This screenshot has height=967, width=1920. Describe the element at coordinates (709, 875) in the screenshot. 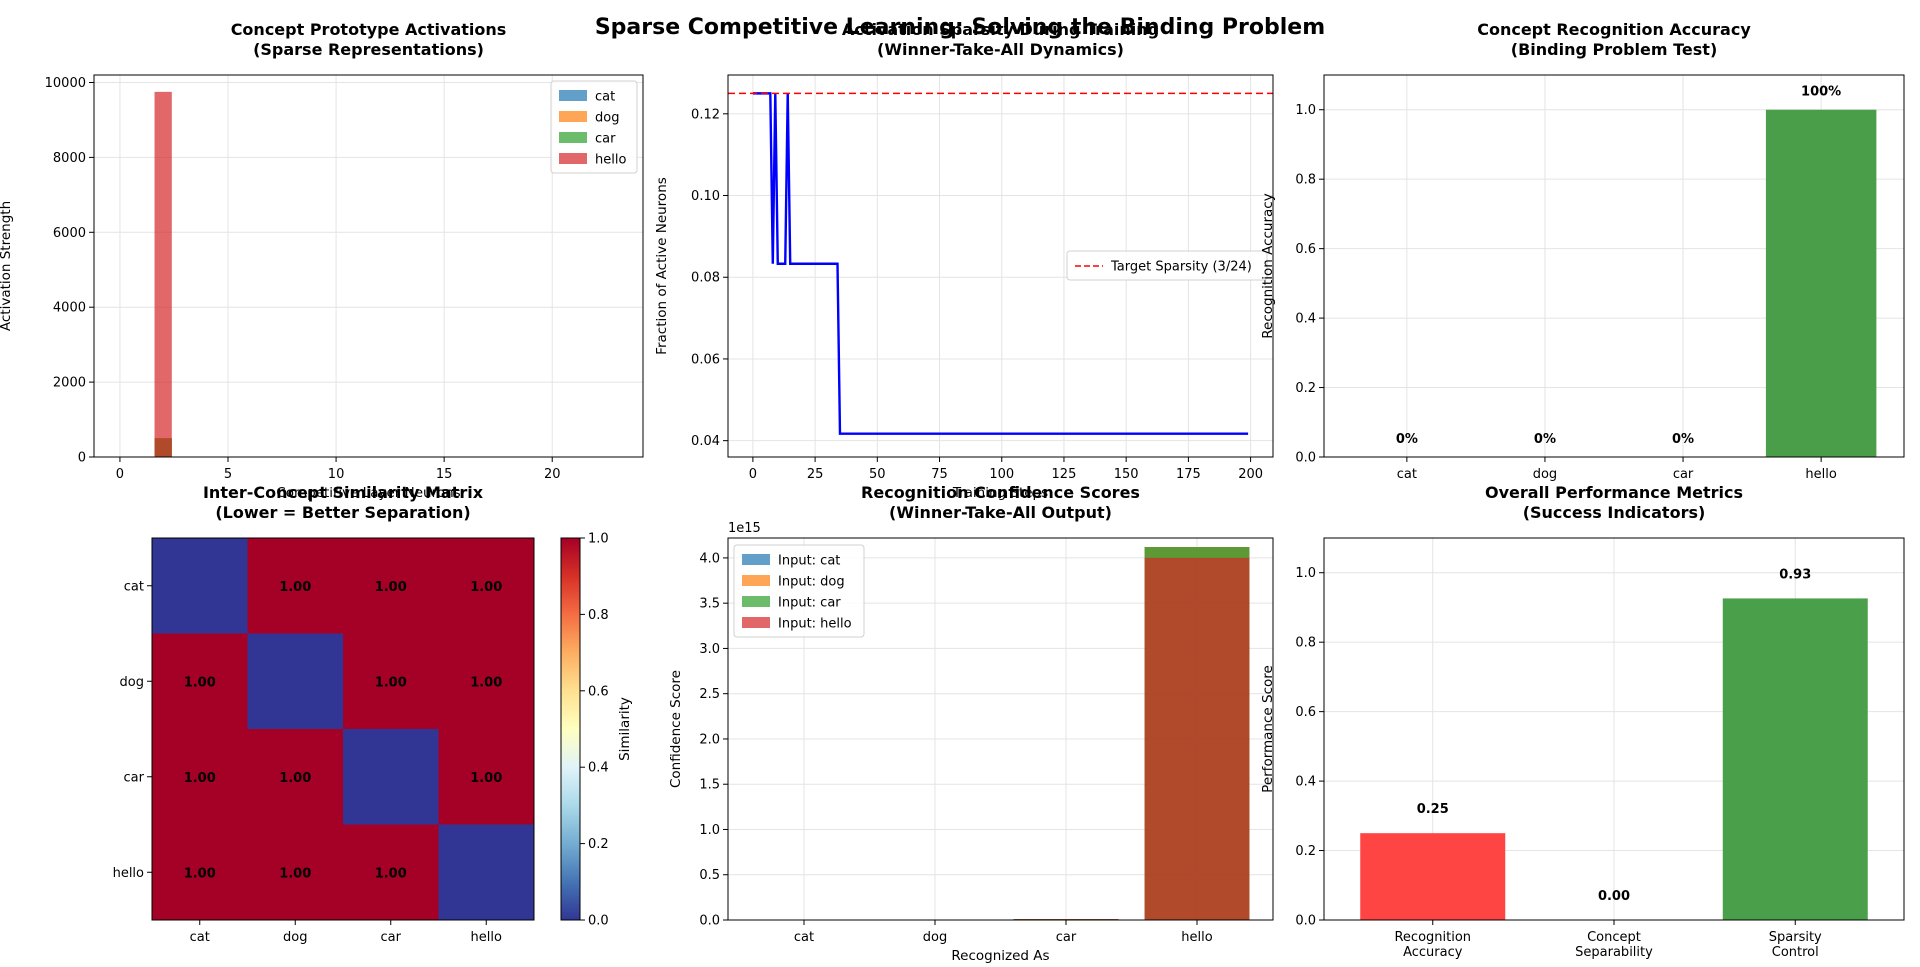

I see `y-tick-label: 0.5` at that location.